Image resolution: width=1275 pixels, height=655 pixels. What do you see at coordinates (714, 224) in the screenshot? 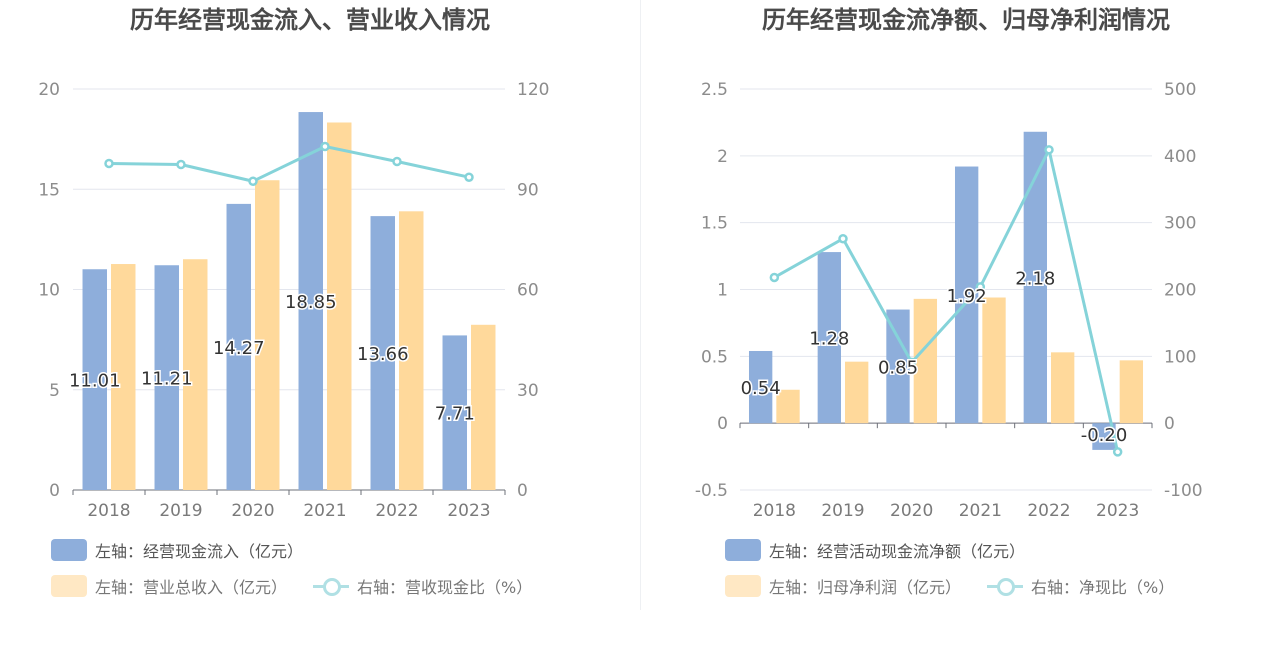
I see `left-axis-tick-label: 1.5` at bounding box center [714, 224].